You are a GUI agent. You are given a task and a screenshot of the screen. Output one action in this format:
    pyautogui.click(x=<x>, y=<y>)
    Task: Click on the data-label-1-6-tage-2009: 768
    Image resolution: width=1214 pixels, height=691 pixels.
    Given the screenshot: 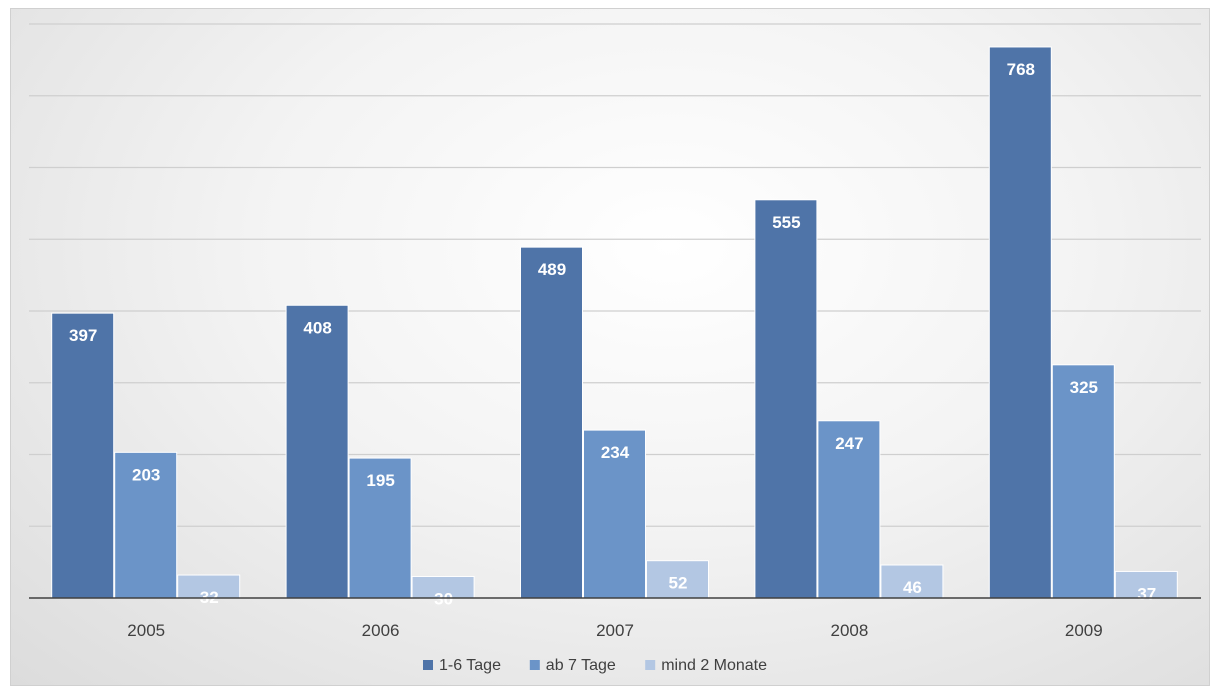 What is the action you would take?
    pyautogui.click(x=1021, y=69)
    